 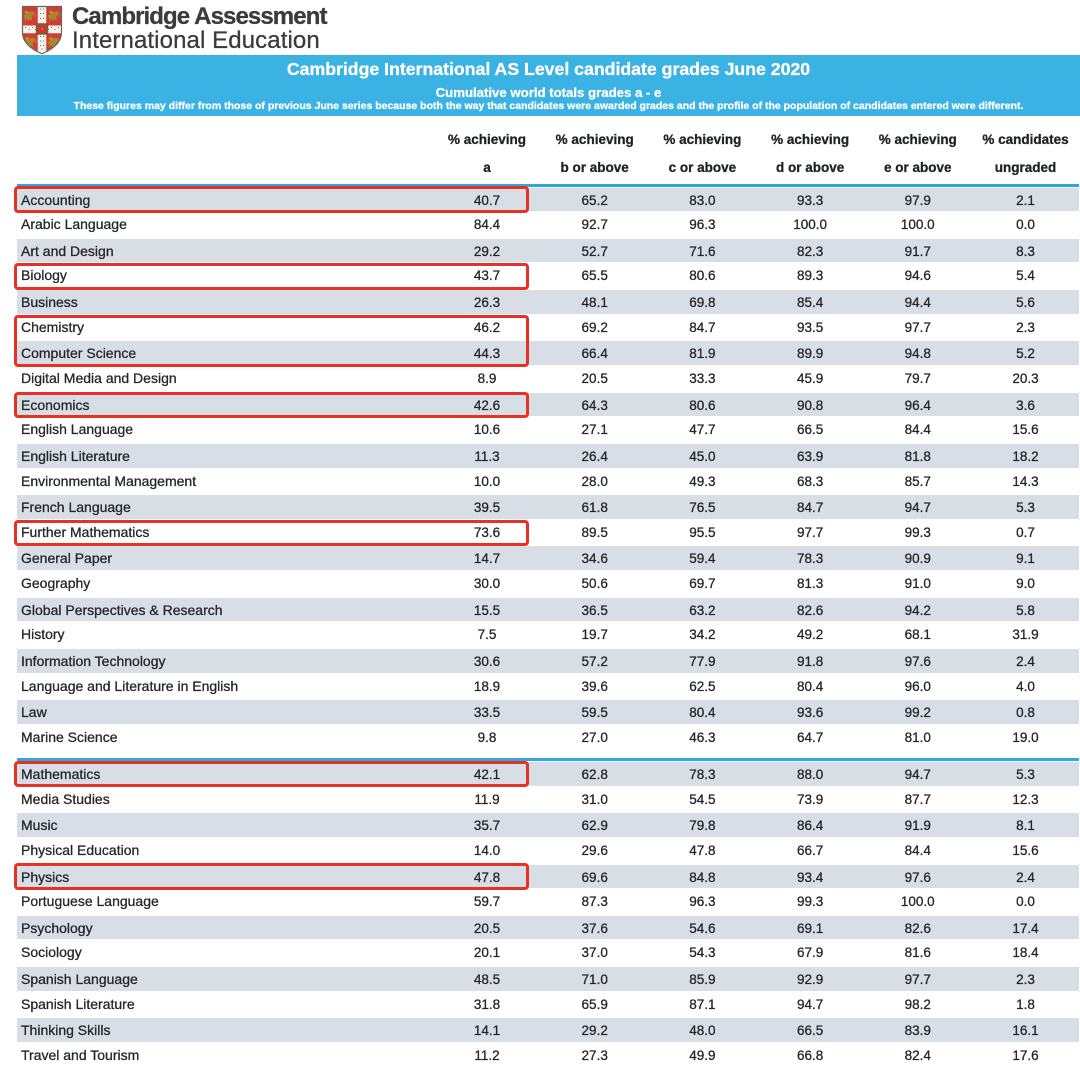 What do you see at coordinates (702, 737) in the screenshot?
I see `value-cell: 46.3` at bounding box center [702, 737].